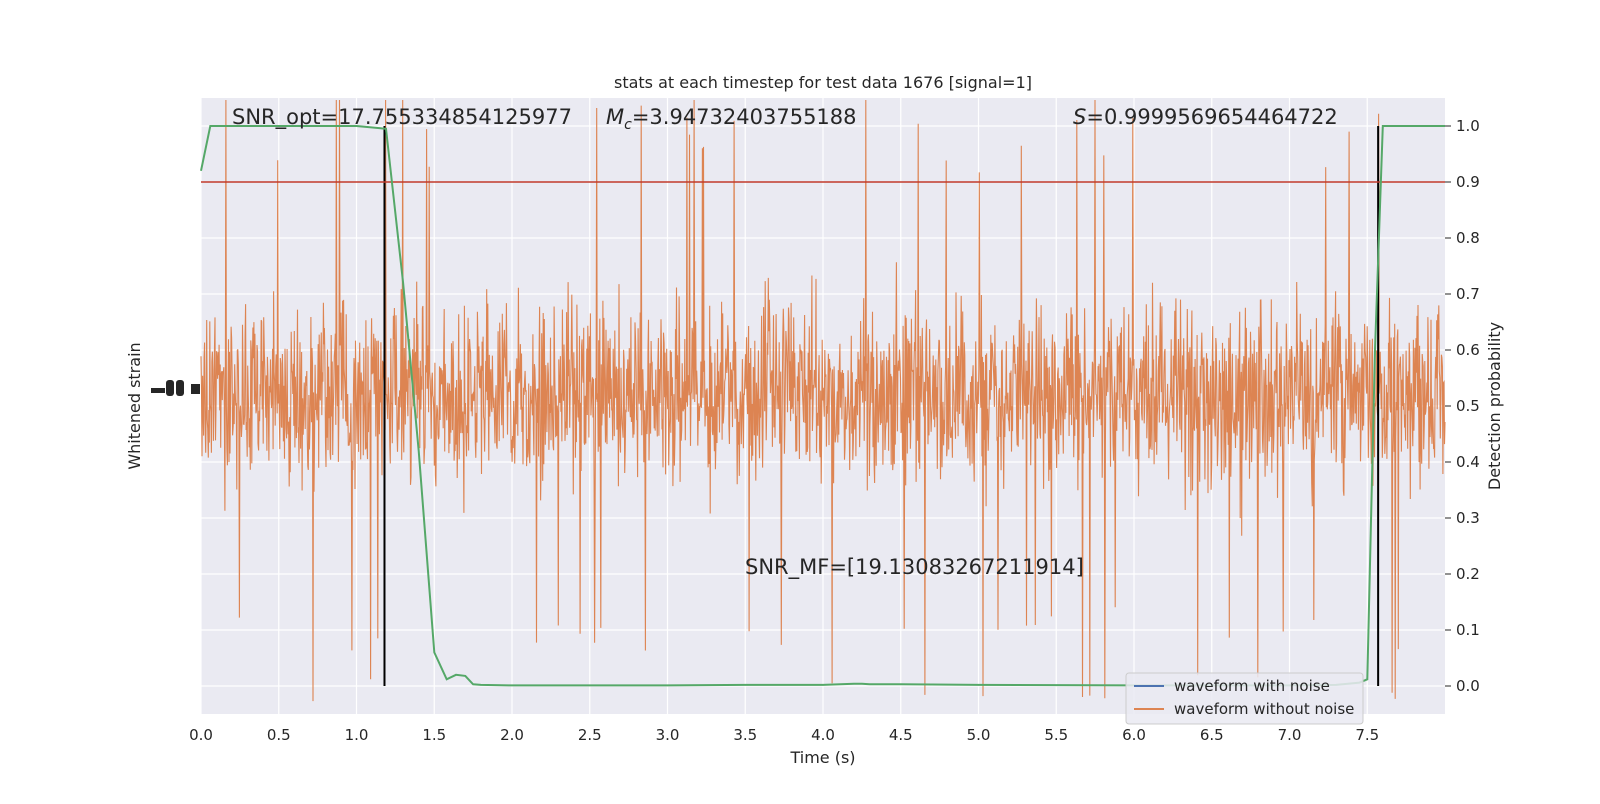  Describe the element at coordinates (668, 735) in the screenshot. I see `x-tick-label: 3.0` at that location.